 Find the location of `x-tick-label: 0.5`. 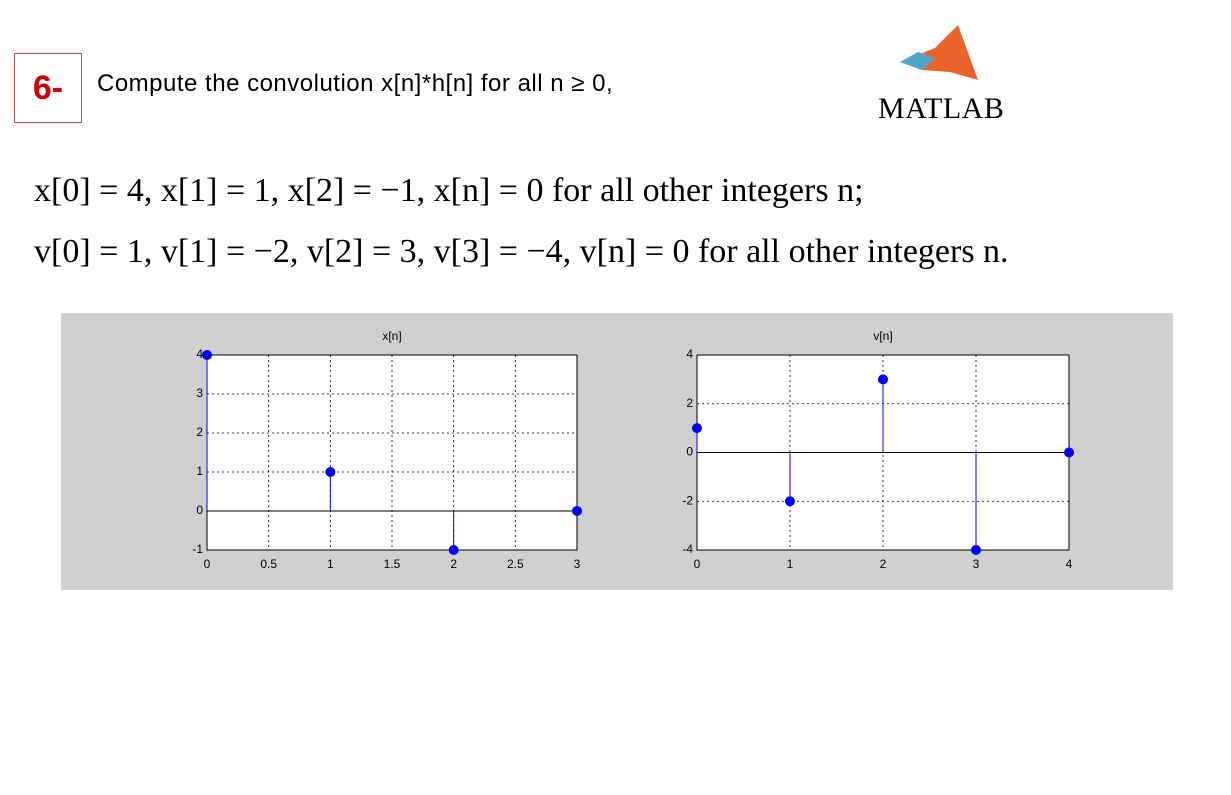

x-tick-label: 0.5 is located at coordinates (268, 564).